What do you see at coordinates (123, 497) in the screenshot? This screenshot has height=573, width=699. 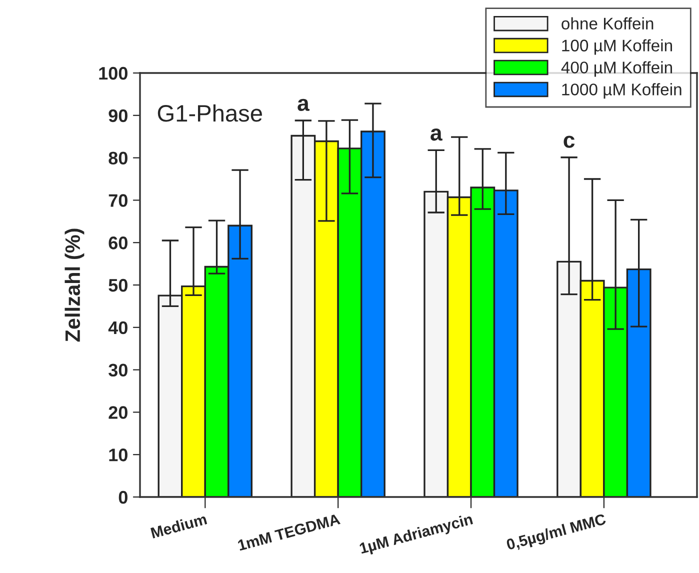 I see `y-tick-label: 0` at bounding box center [123, 497].